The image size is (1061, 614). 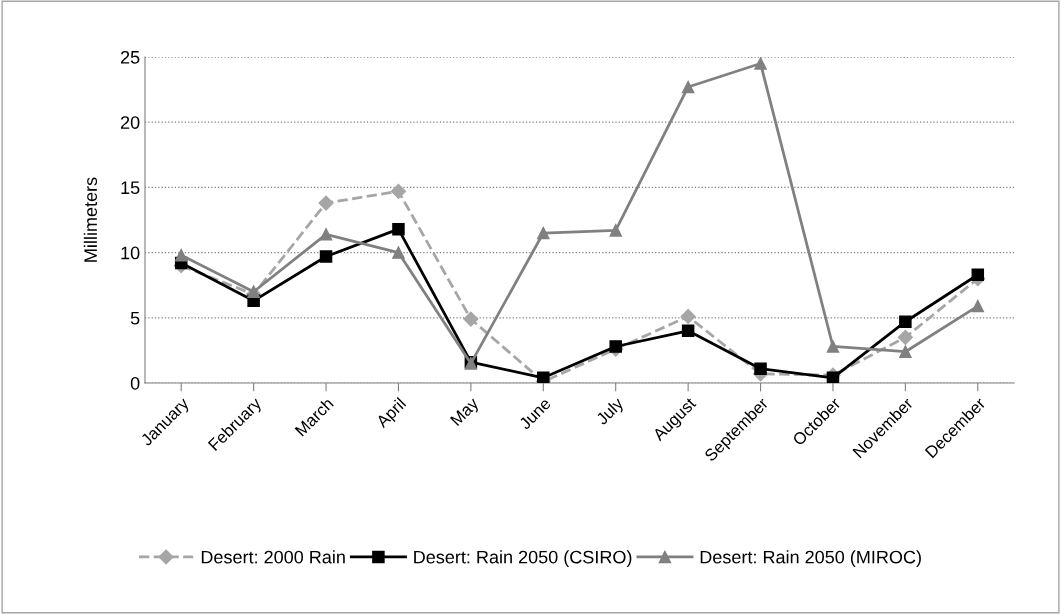 I want to click on y-tick-label: 0, so click(x=135, y=383).